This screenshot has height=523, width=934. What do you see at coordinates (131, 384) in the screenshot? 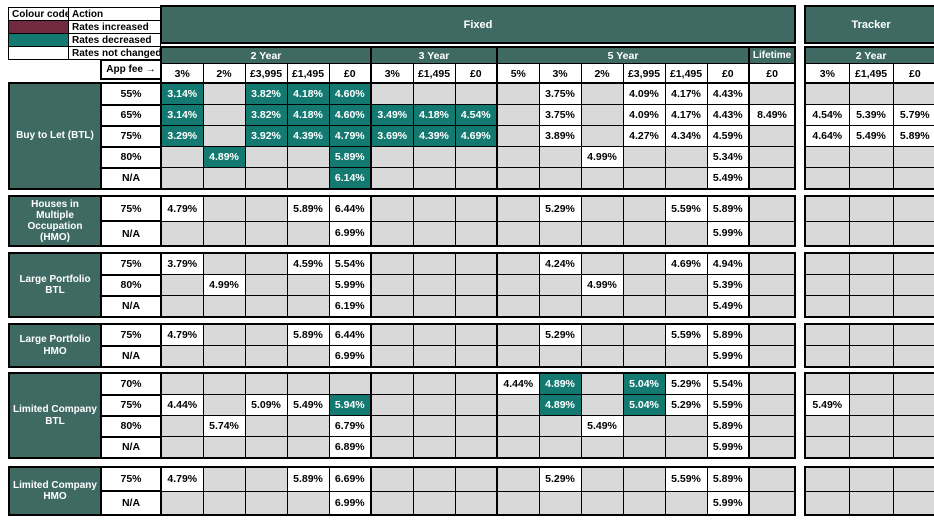
I see `ltv-cell: 70%` at bounding box center [131, 384].